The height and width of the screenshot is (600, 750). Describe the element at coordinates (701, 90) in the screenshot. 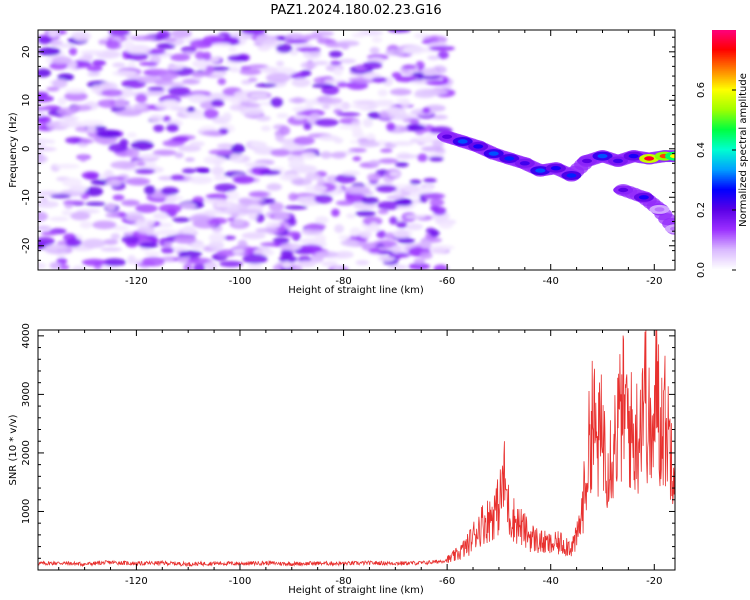

I see `colorbar-tick-label: 0.6` at that location.